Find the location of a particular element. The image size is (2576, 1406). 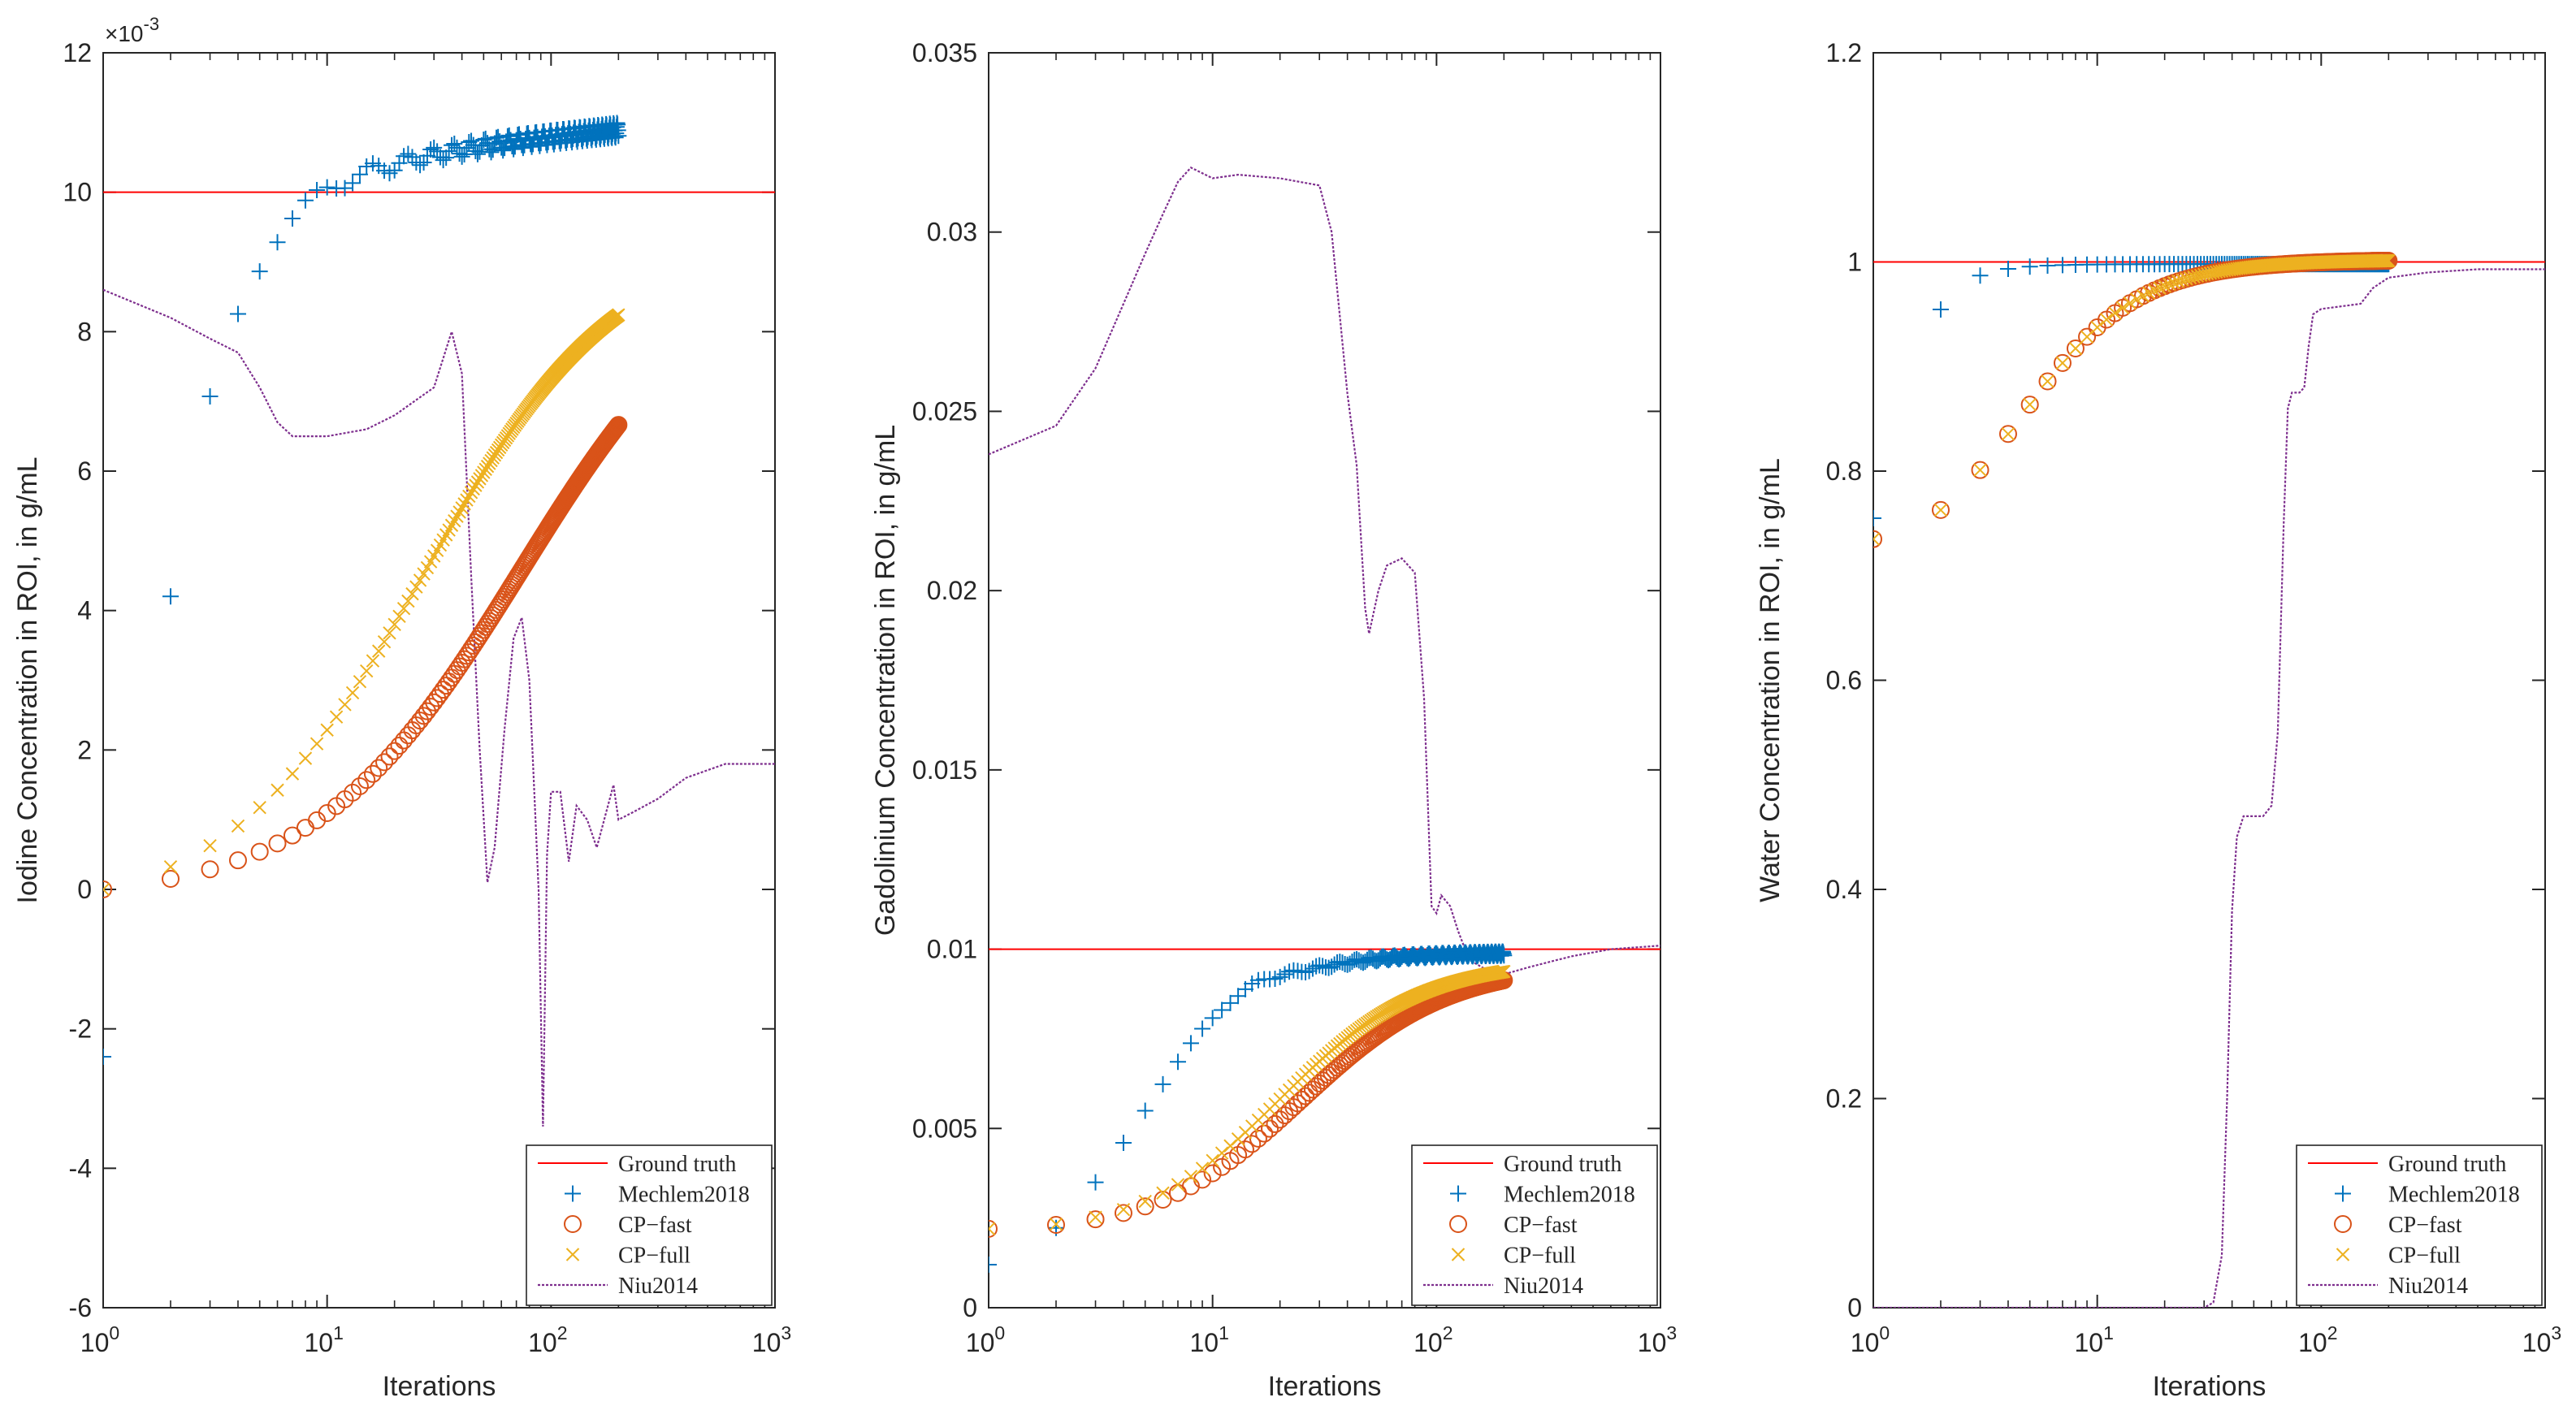

legend-label: Ground truth is located at coordinates (1562, 1164).